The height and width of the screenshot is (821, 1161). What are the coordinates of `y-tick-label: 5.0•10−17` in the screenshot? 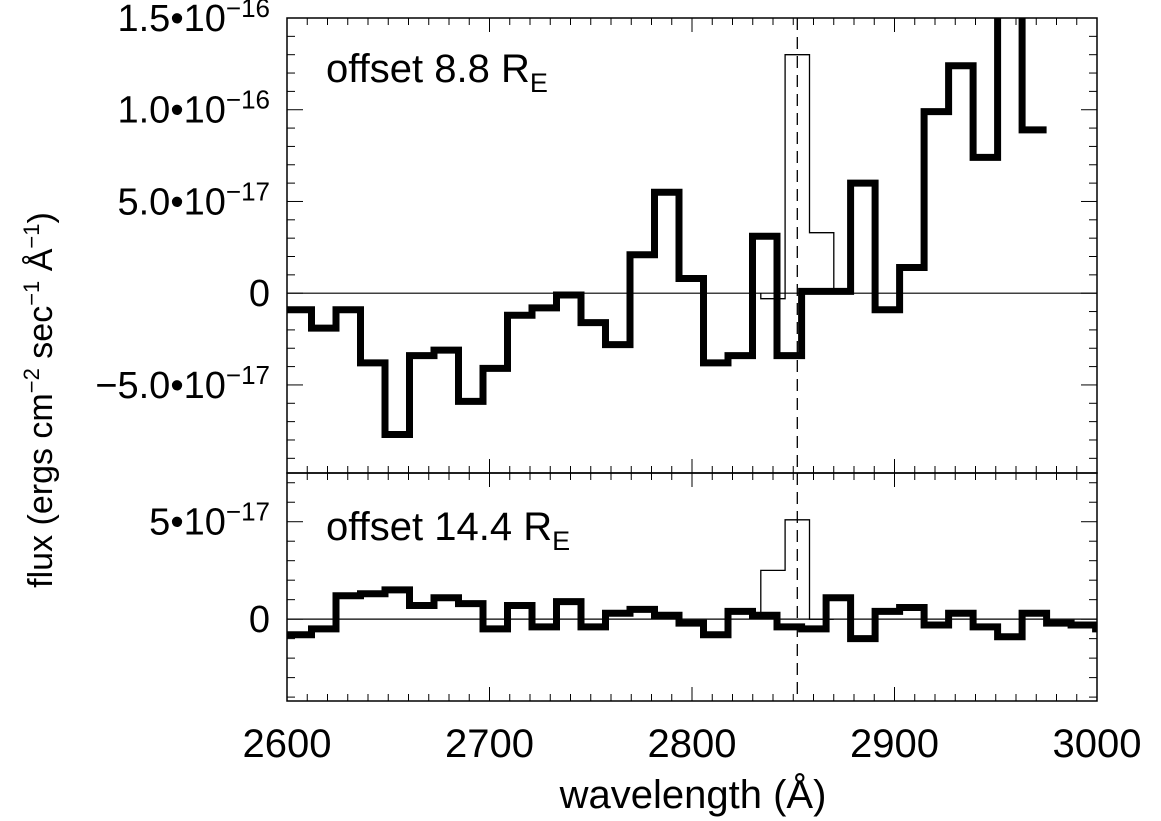 It's located at (193, 200).